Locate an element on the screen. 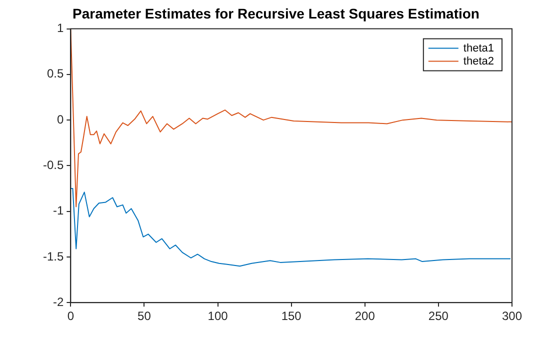  legend-label: theta2 is located at coordinates (478, 61).